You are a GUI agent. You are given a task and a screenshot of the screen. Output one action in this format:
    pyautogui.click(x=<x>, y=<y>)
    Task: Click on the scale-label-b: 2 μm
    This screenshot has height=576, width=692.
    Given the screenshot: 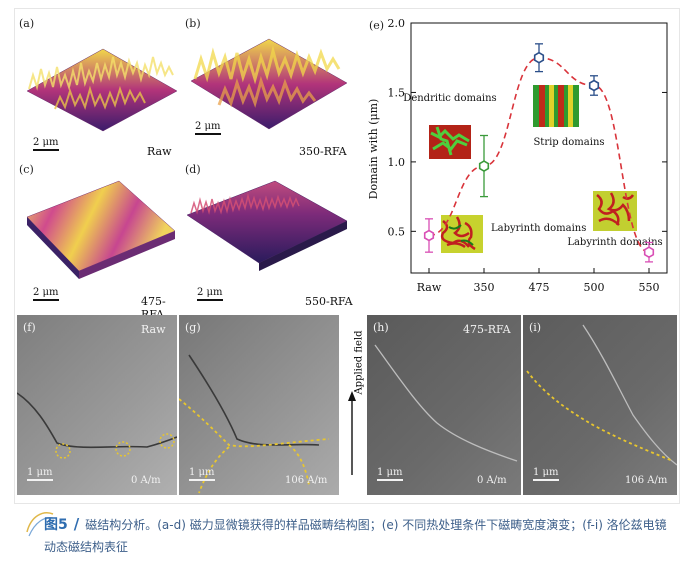 What is the action you would take?
    pyautogui.click(x=208, y=126)
    